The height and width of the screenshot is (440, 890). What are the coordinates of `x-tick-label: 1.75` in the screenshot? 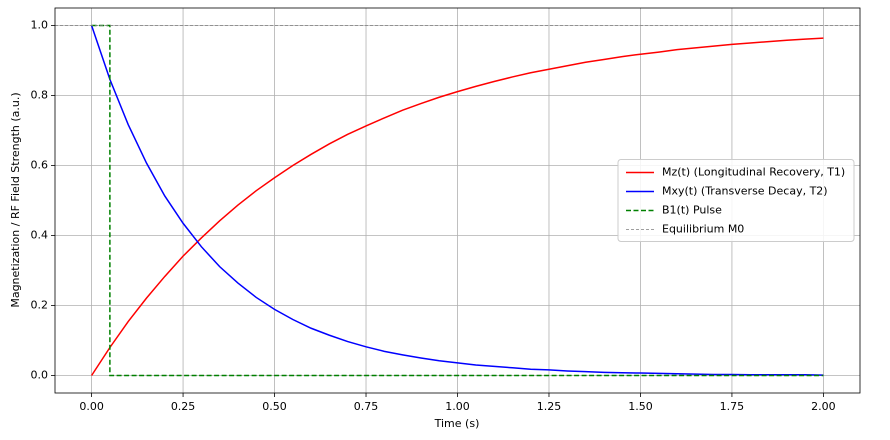 It's located at (732, 406).